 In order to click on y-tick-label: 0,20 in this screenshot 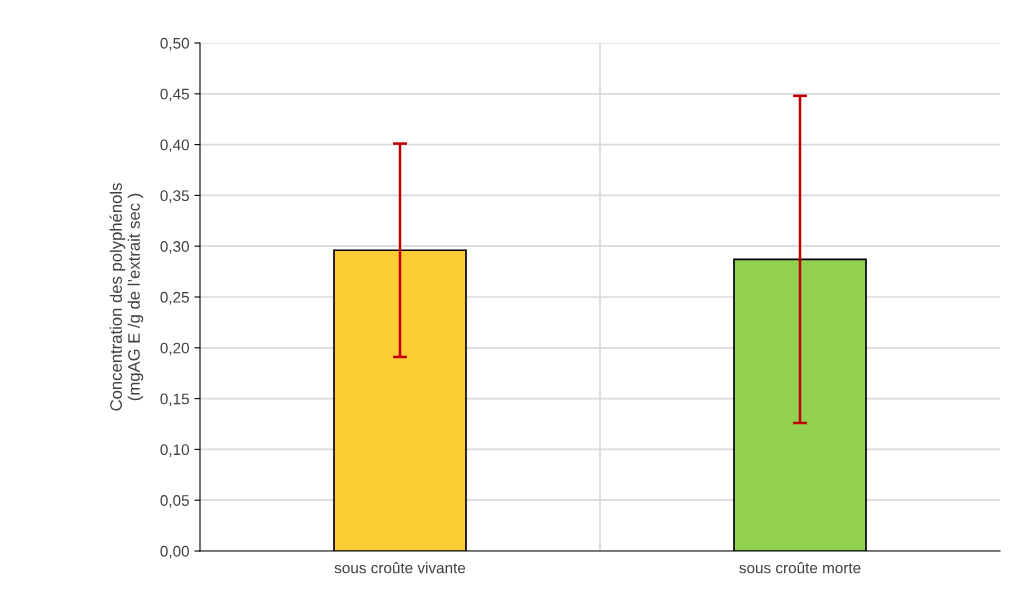, I will do `click(174, 349)`.